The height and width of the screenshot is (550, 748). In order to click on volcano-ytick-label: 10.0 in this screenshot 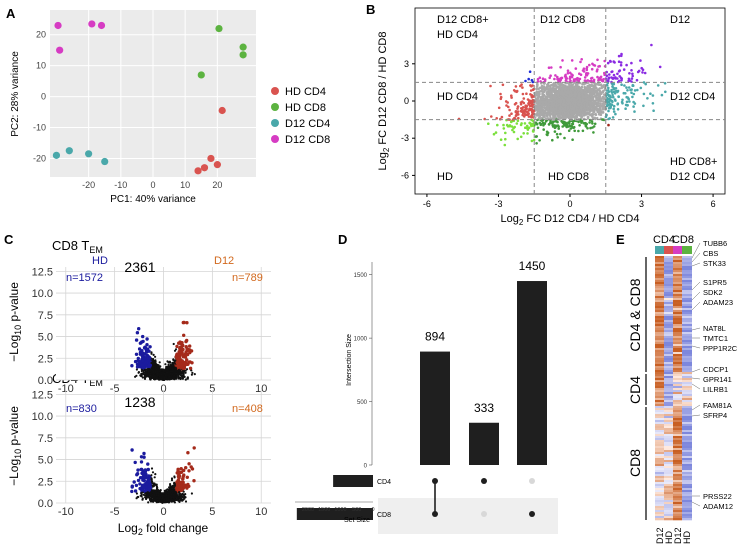, I will do `click(42, 294)`.